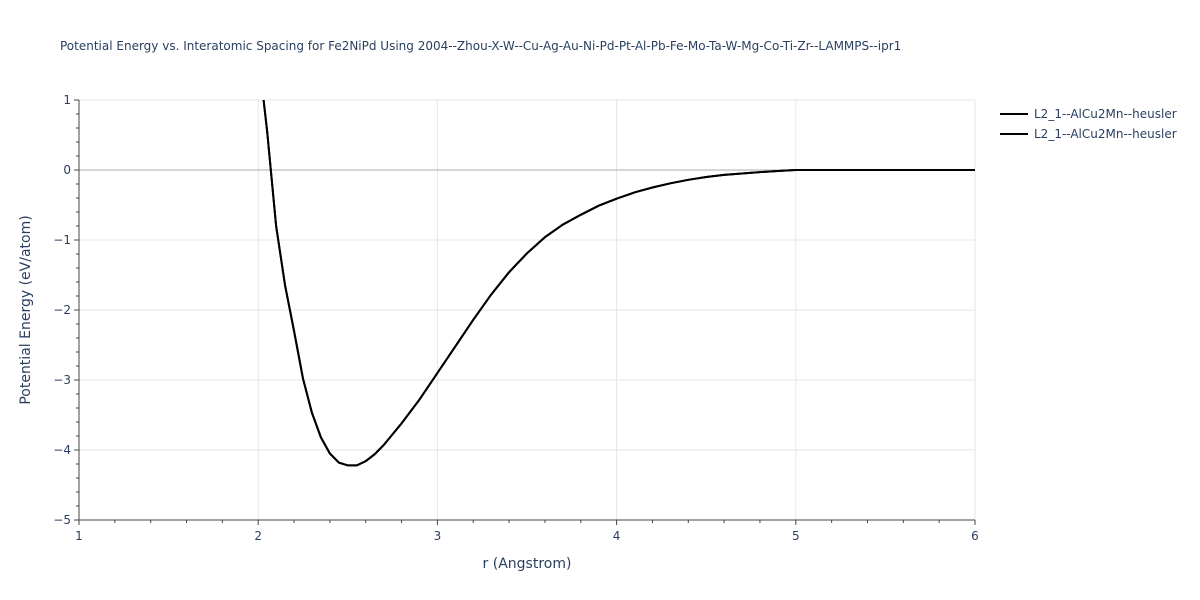 The image size is (1200, 600). Describe the element at coordinates (258, 536) in the screenshot. I see `x-tick-label: 2` at that location.